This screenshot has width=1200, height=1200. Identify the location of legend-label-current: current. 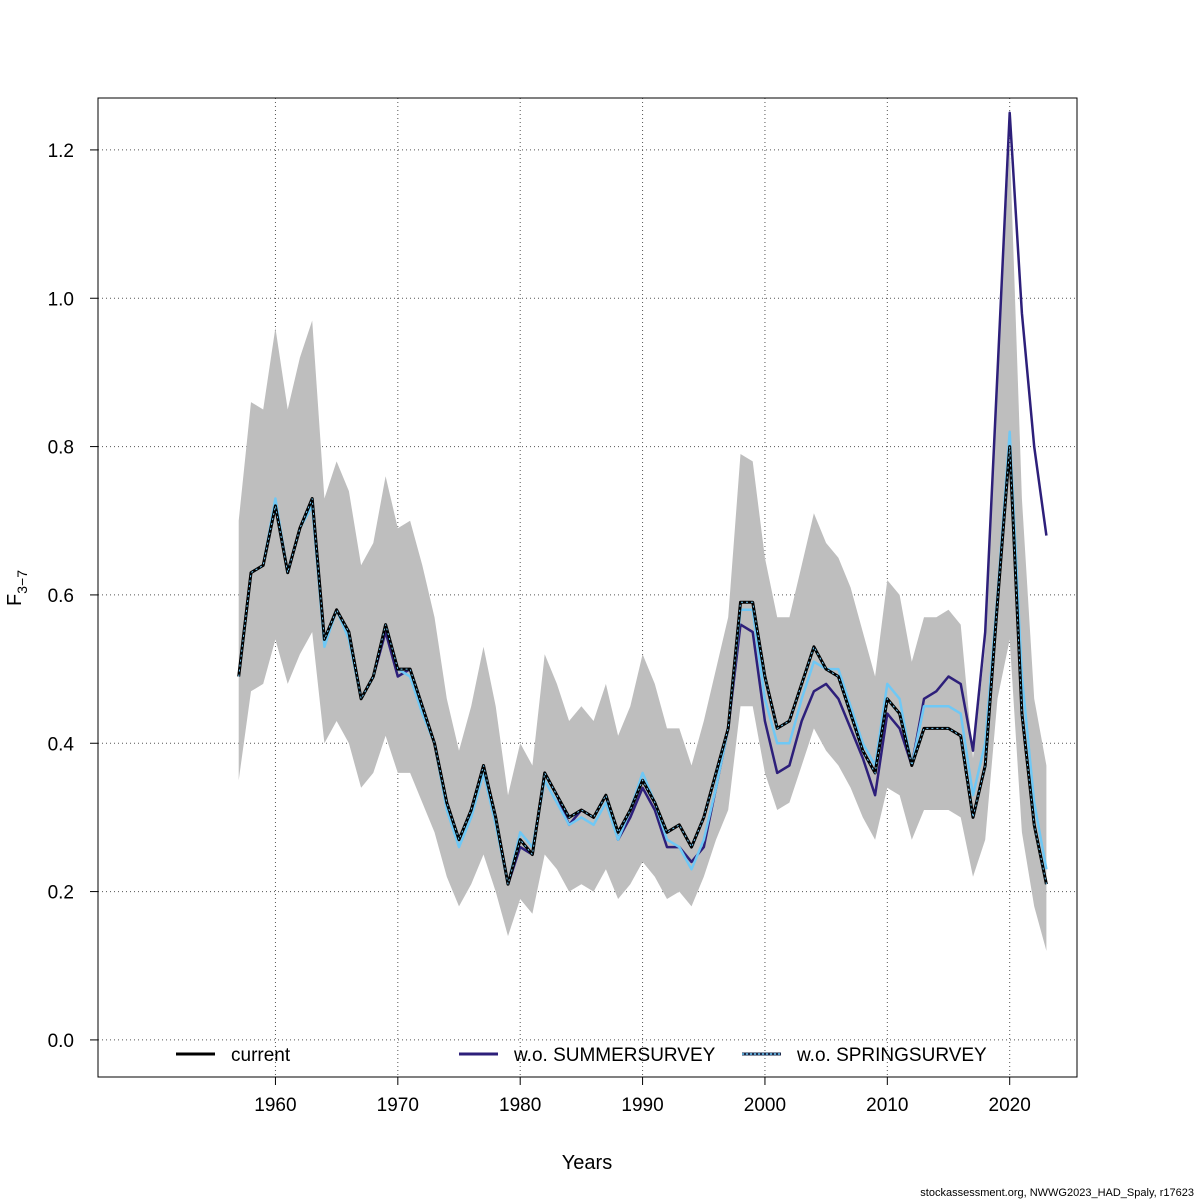
(261, 1055).